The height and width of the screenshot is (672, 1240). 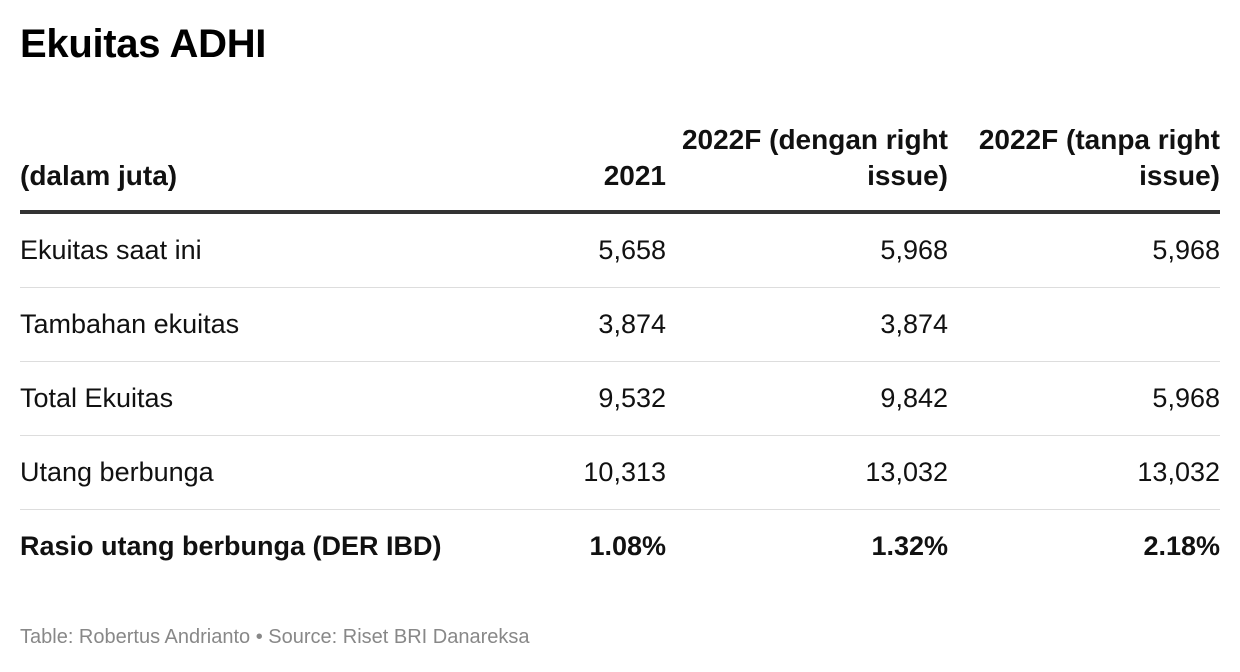 What do you see at coordinates (583, 250) in the screenshot?
I see `table-cell: 5,658` at bounding box center [583, 250].